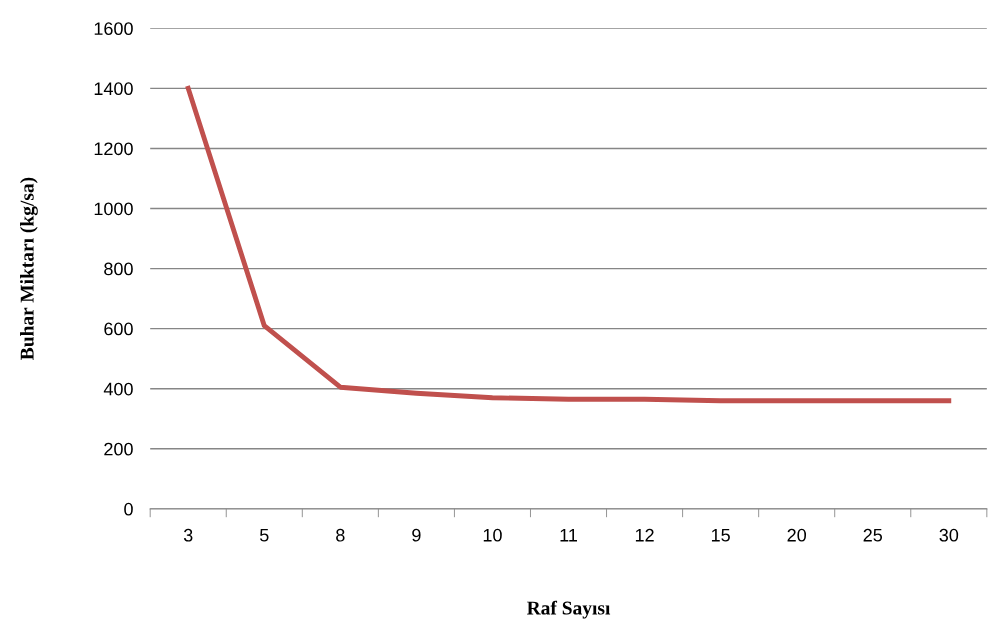 The width and height of the screenshot is (1008, 629). What do you see at coordinates (568, 609) in the screenshot?
I see `x-axis-title: Raf Sayısı` at bounding box center [568, 609].